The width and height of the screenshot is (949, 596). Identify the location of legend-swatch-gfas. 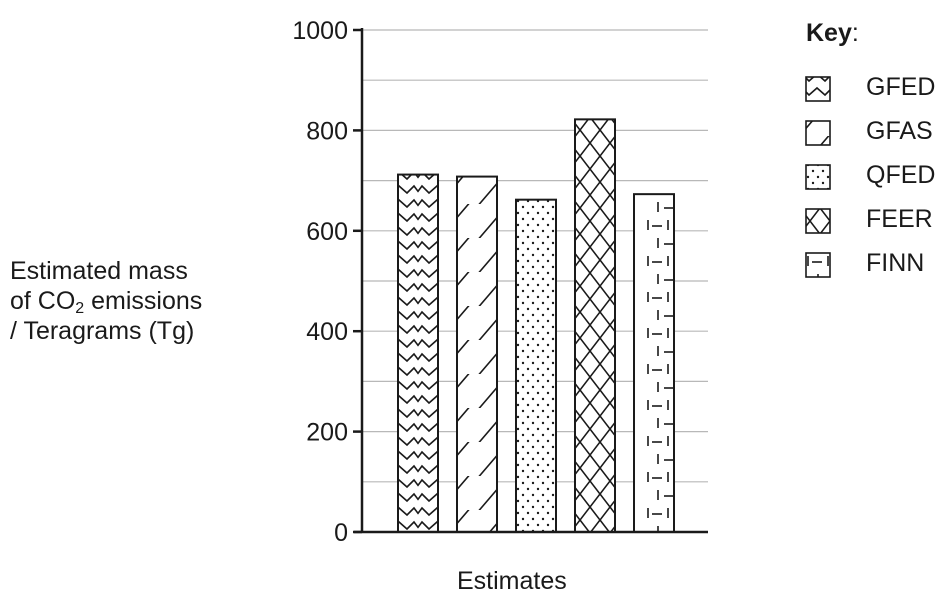
(818, 133).